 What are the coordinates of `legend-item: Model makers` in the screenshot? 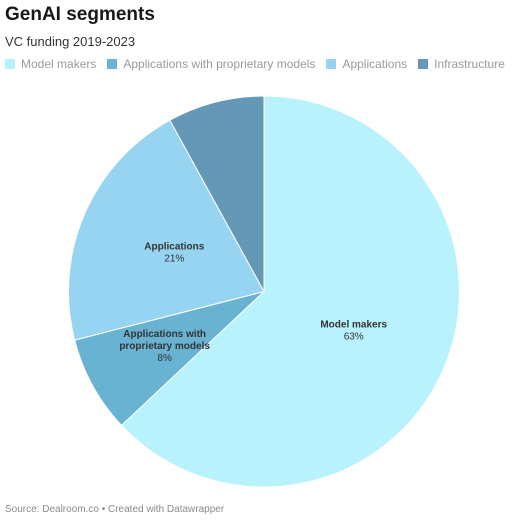 It's located at (50, 64).